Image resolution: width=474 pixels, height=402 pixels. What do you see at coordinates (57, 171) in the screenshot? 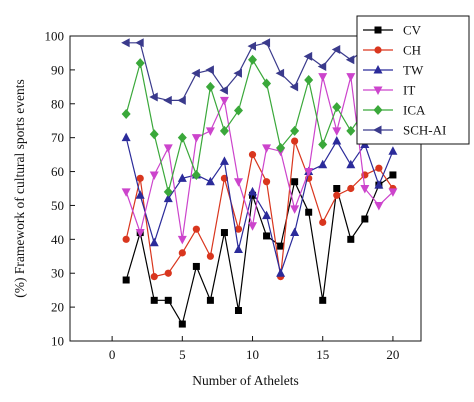
I see `y-tick-label: 60` at bounding box center [57, 171].